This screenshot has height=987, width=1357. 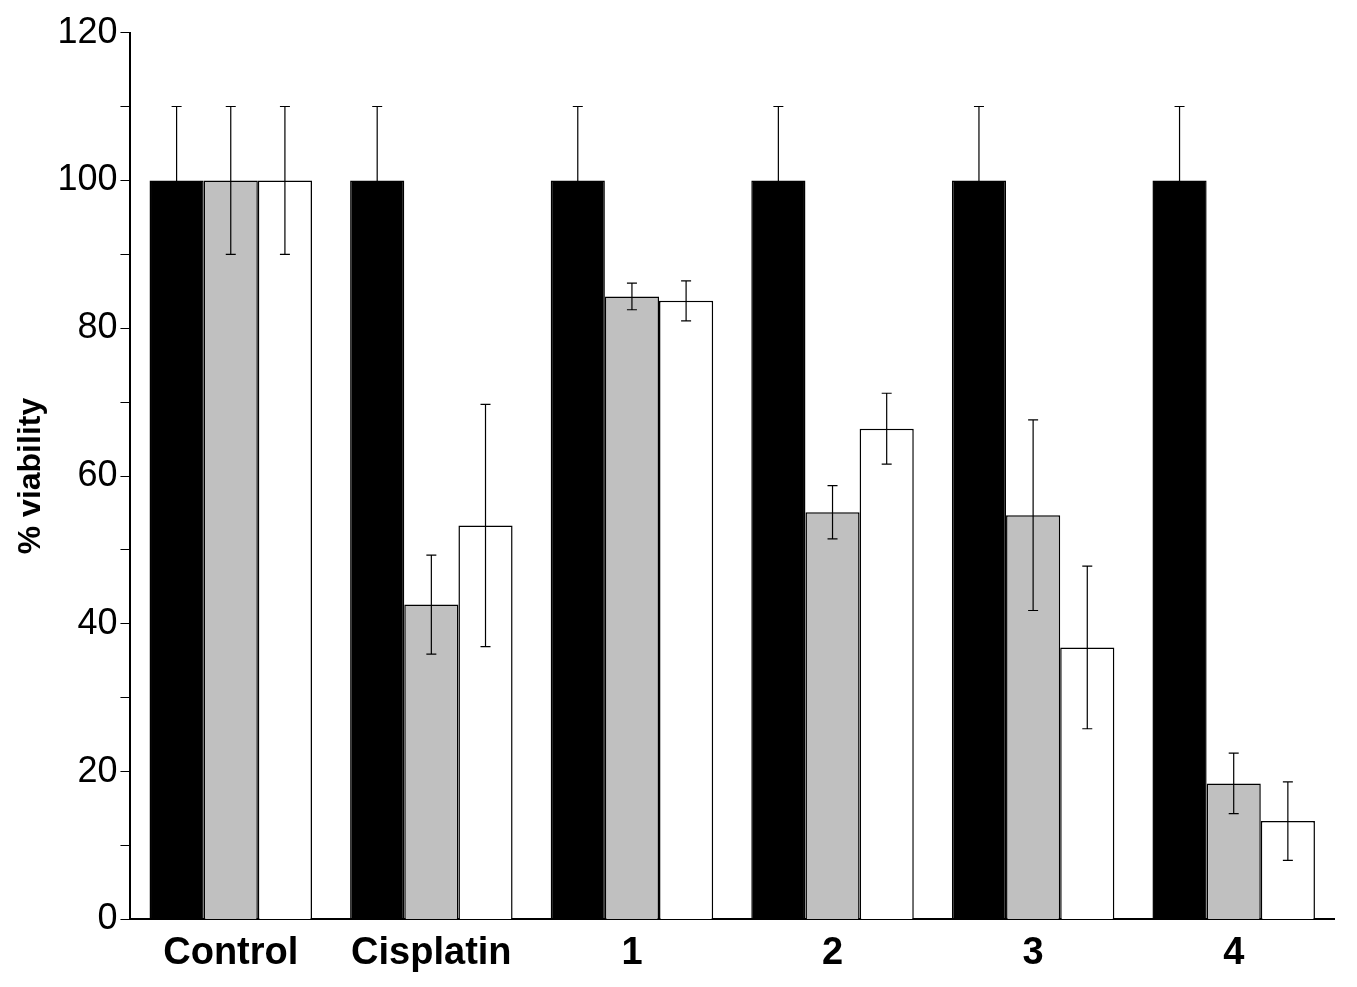 What do you see at coordinates (97, 769) in the screenshot?
I see `y-tick-label: 20` at bounding box center [97, 769].